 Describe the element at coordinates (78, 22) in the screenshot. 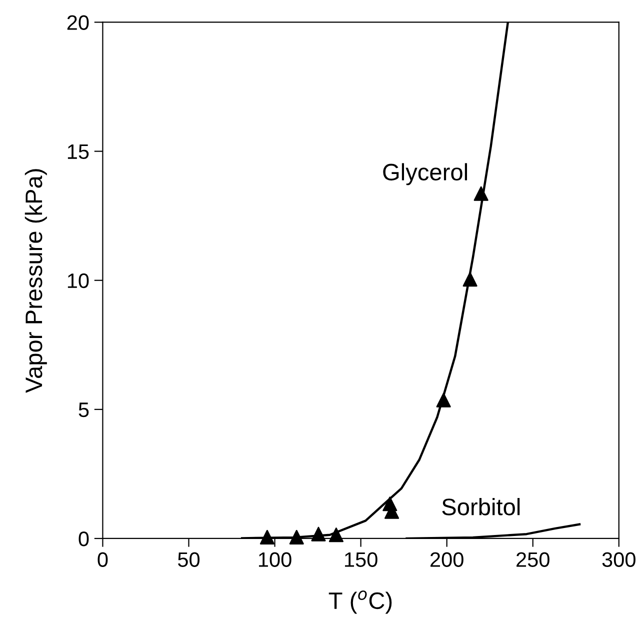

I see `y-tick-label: 20` at that location.